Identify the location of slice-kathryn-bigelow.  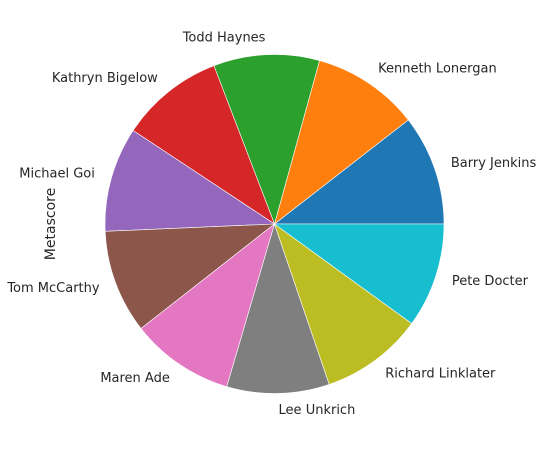
(204, 145).